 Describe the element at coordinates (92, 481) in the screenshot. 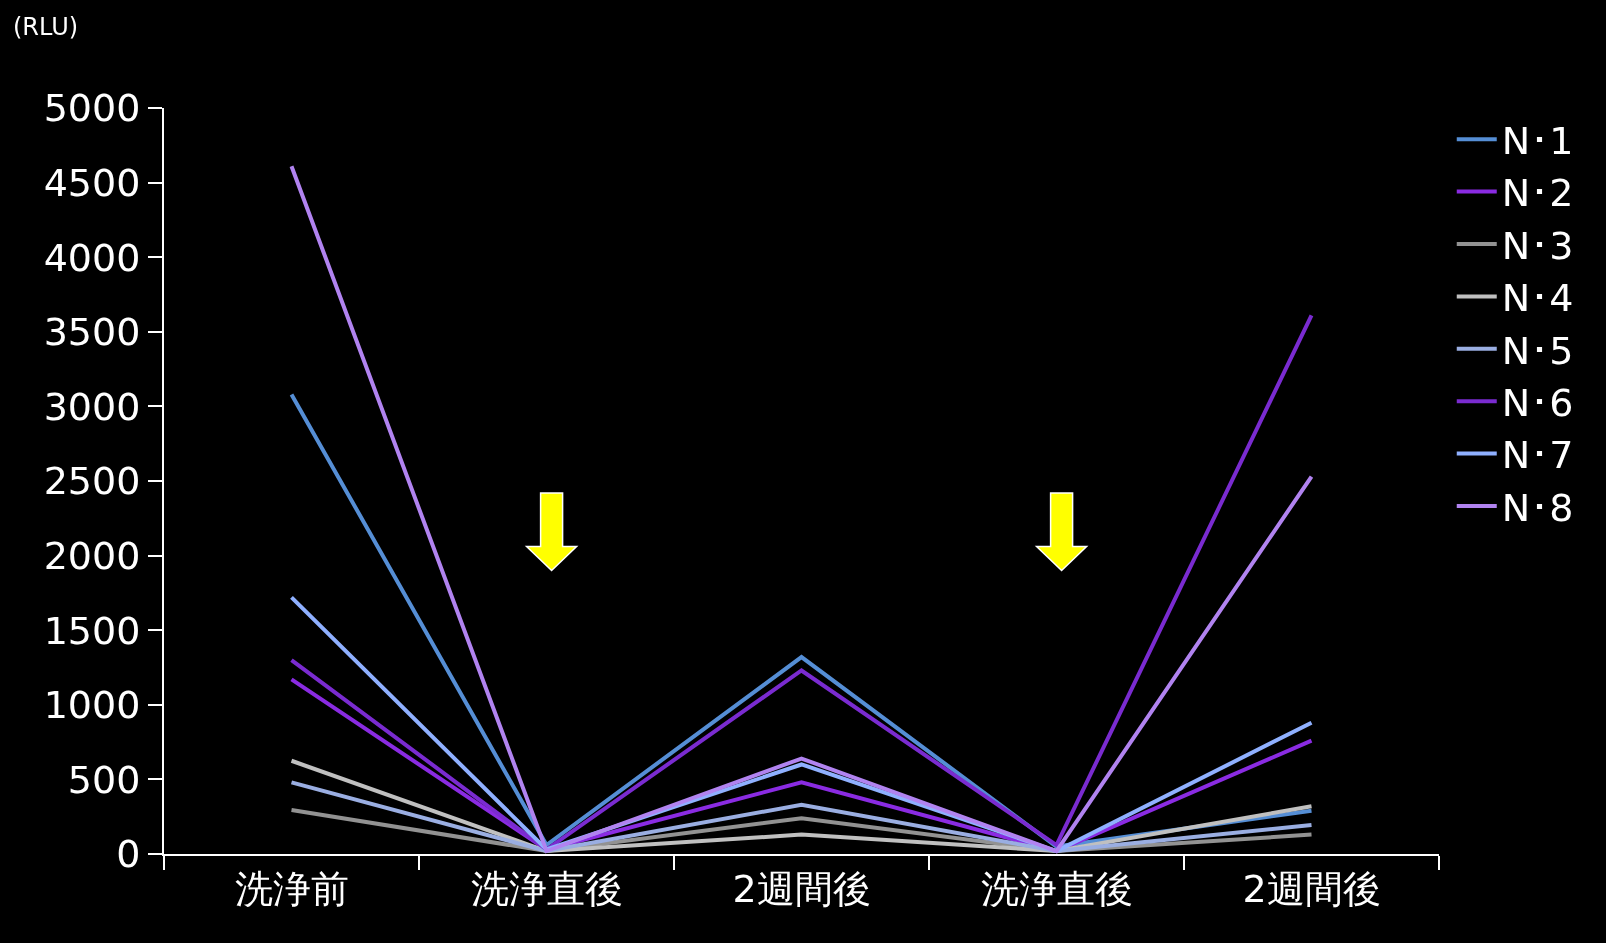

I see `y-tick-label: 2500` at that location.